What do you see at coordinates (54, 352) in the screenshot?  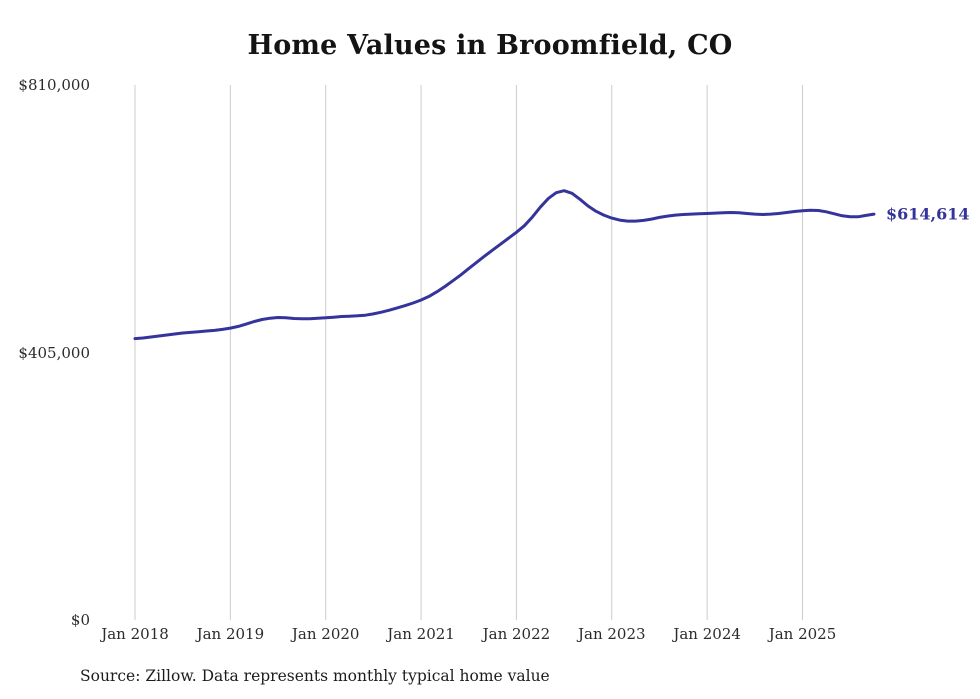 I see `y-tick-label: $405,000` at bounding box center [54, 352].